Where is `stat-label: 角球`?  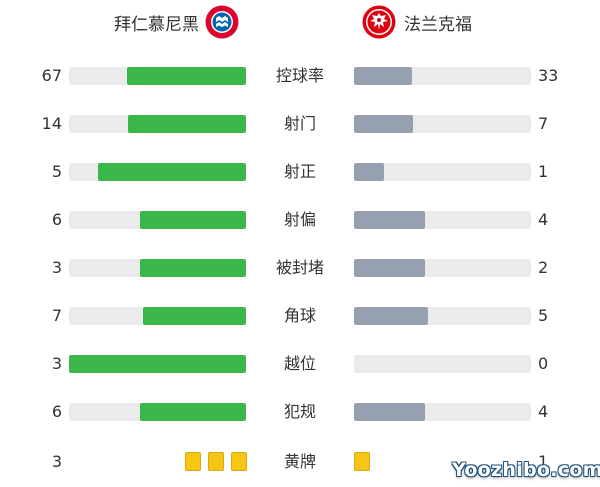
stat-label: 角球 is located at coordinates (299, 315).